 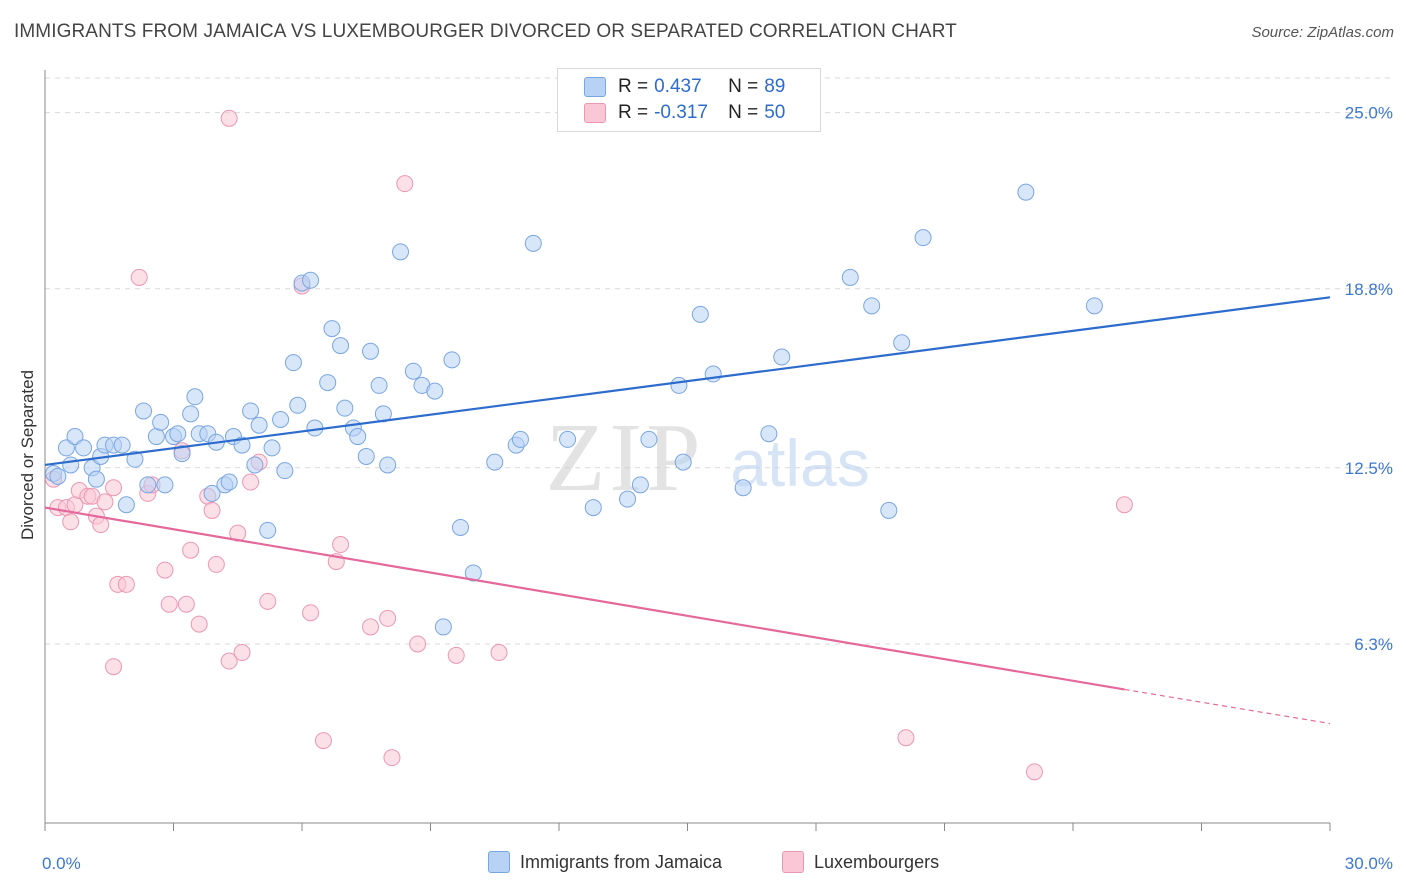 What do you see at coordinates (1373, 644) in the screenshot?
I see `y-tick-label: 6.3%` at bounding box center [1373, 644].